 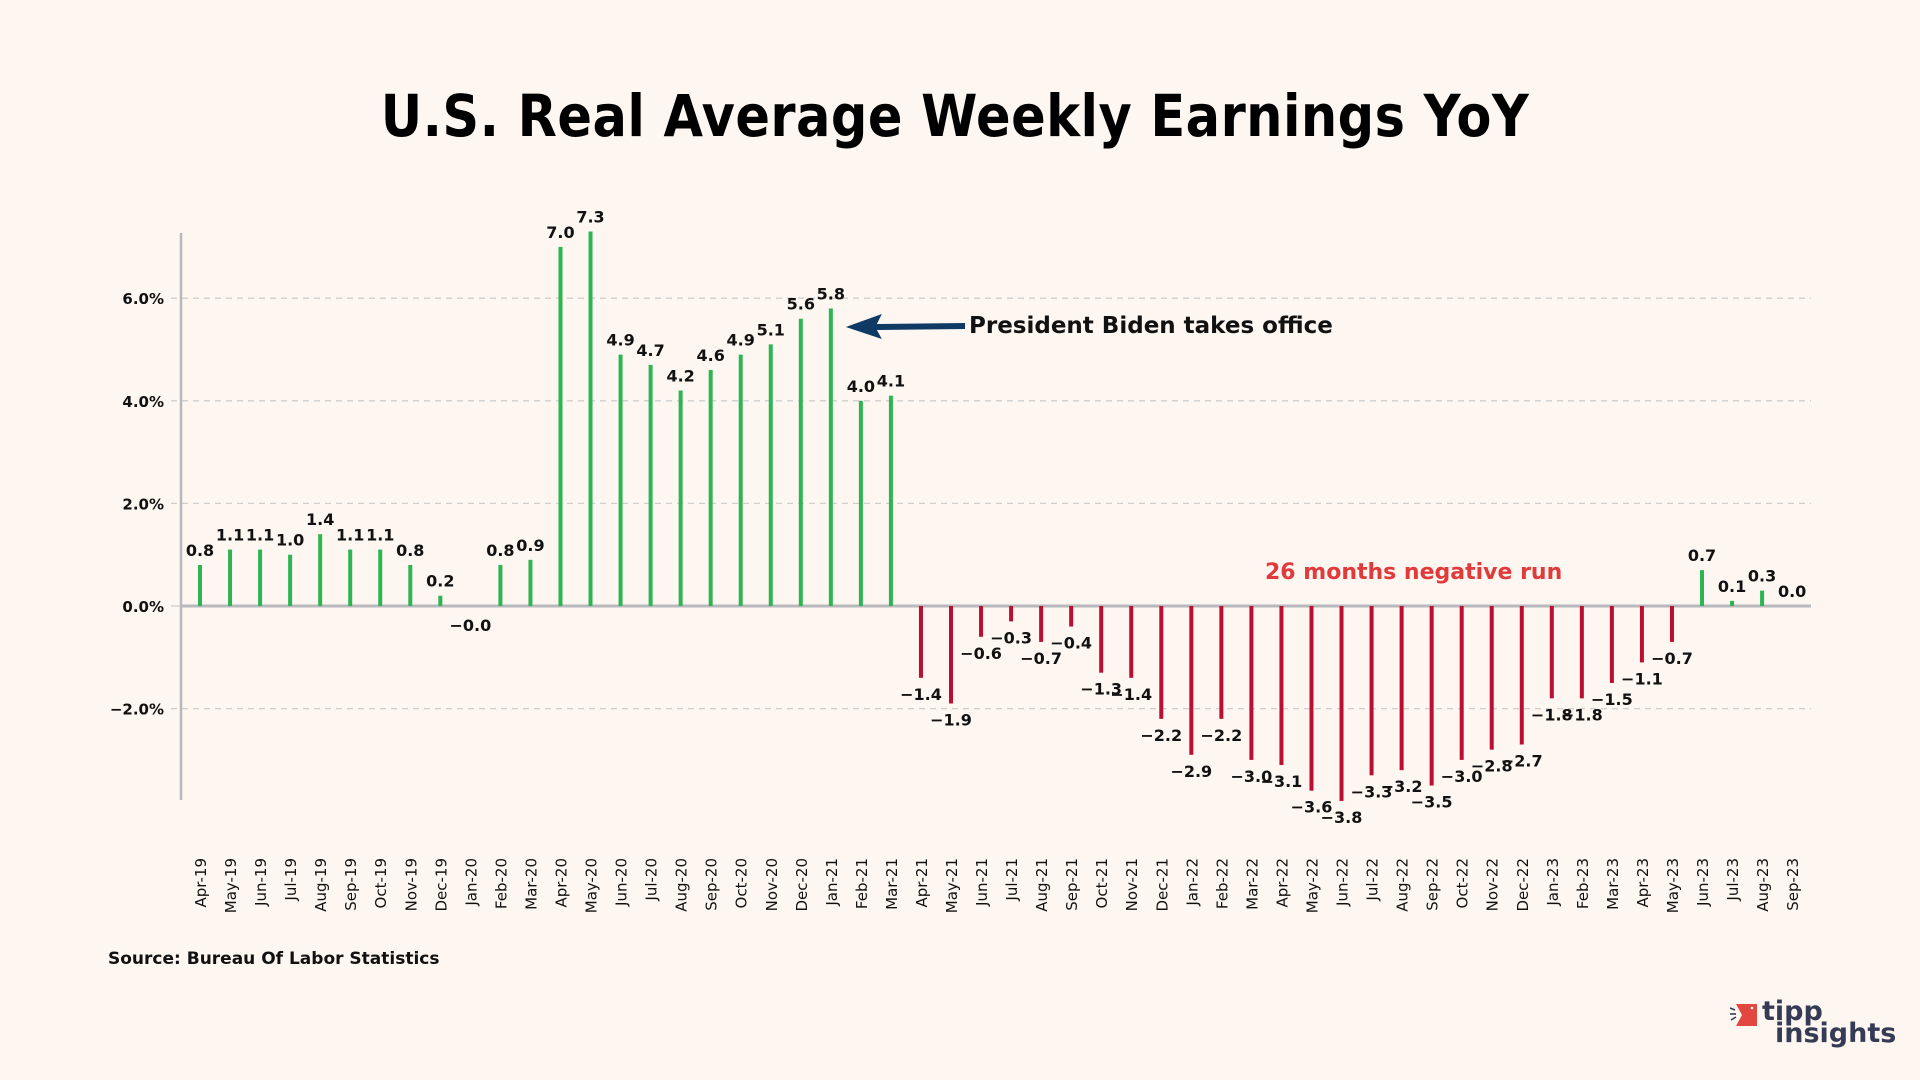 I want to click on data-label-Aug-20: 4.2, so click(x=680, y=376).